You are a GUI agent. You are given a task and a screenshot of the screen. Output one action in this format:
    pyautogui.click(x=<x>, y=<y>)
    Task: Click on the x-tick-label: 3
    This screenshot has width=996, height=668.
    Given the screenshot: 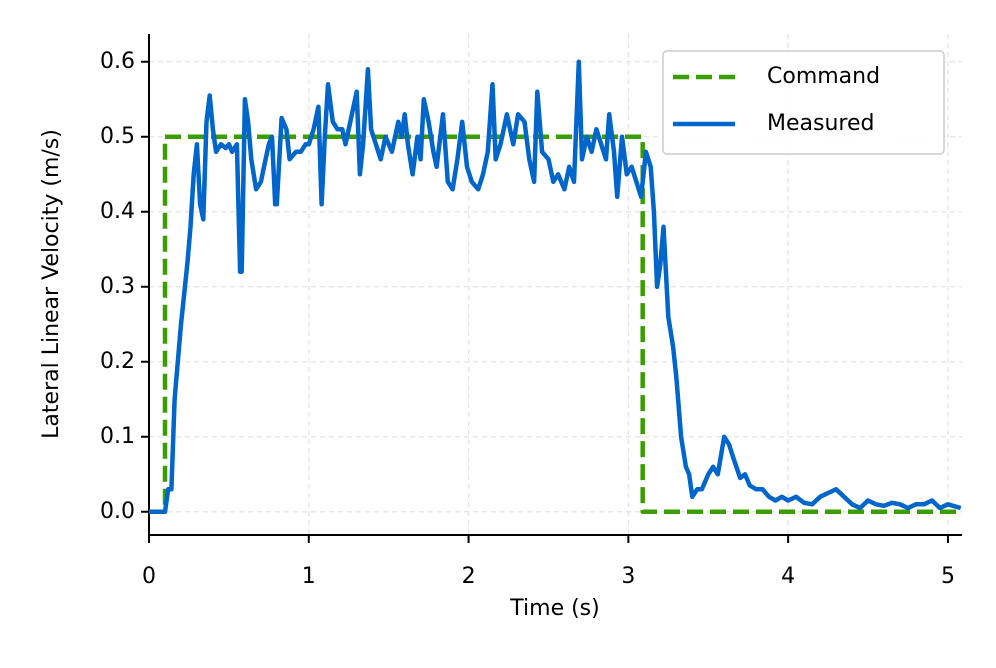 What is the action you would take?
    pyautogui.click(x=628, y=576)
    